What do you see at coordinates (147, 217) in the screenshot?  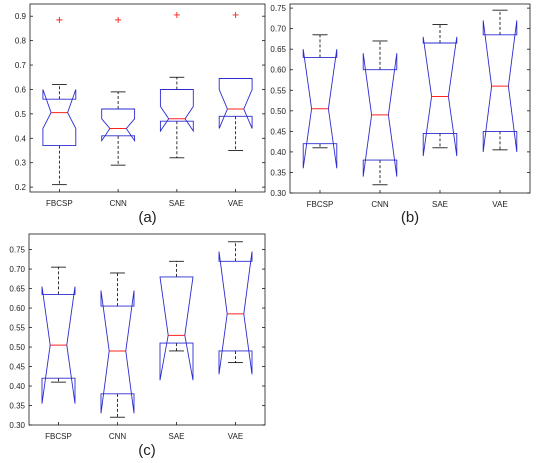 I see `panel-label: (a)` at bounding box center [147, 217].